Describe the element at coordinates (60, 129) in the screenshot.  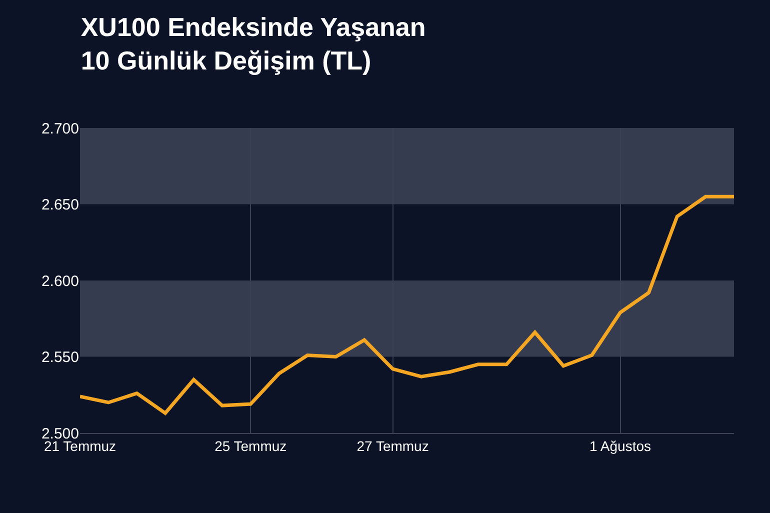
I see `y-tick-label: 2.700` at that location.